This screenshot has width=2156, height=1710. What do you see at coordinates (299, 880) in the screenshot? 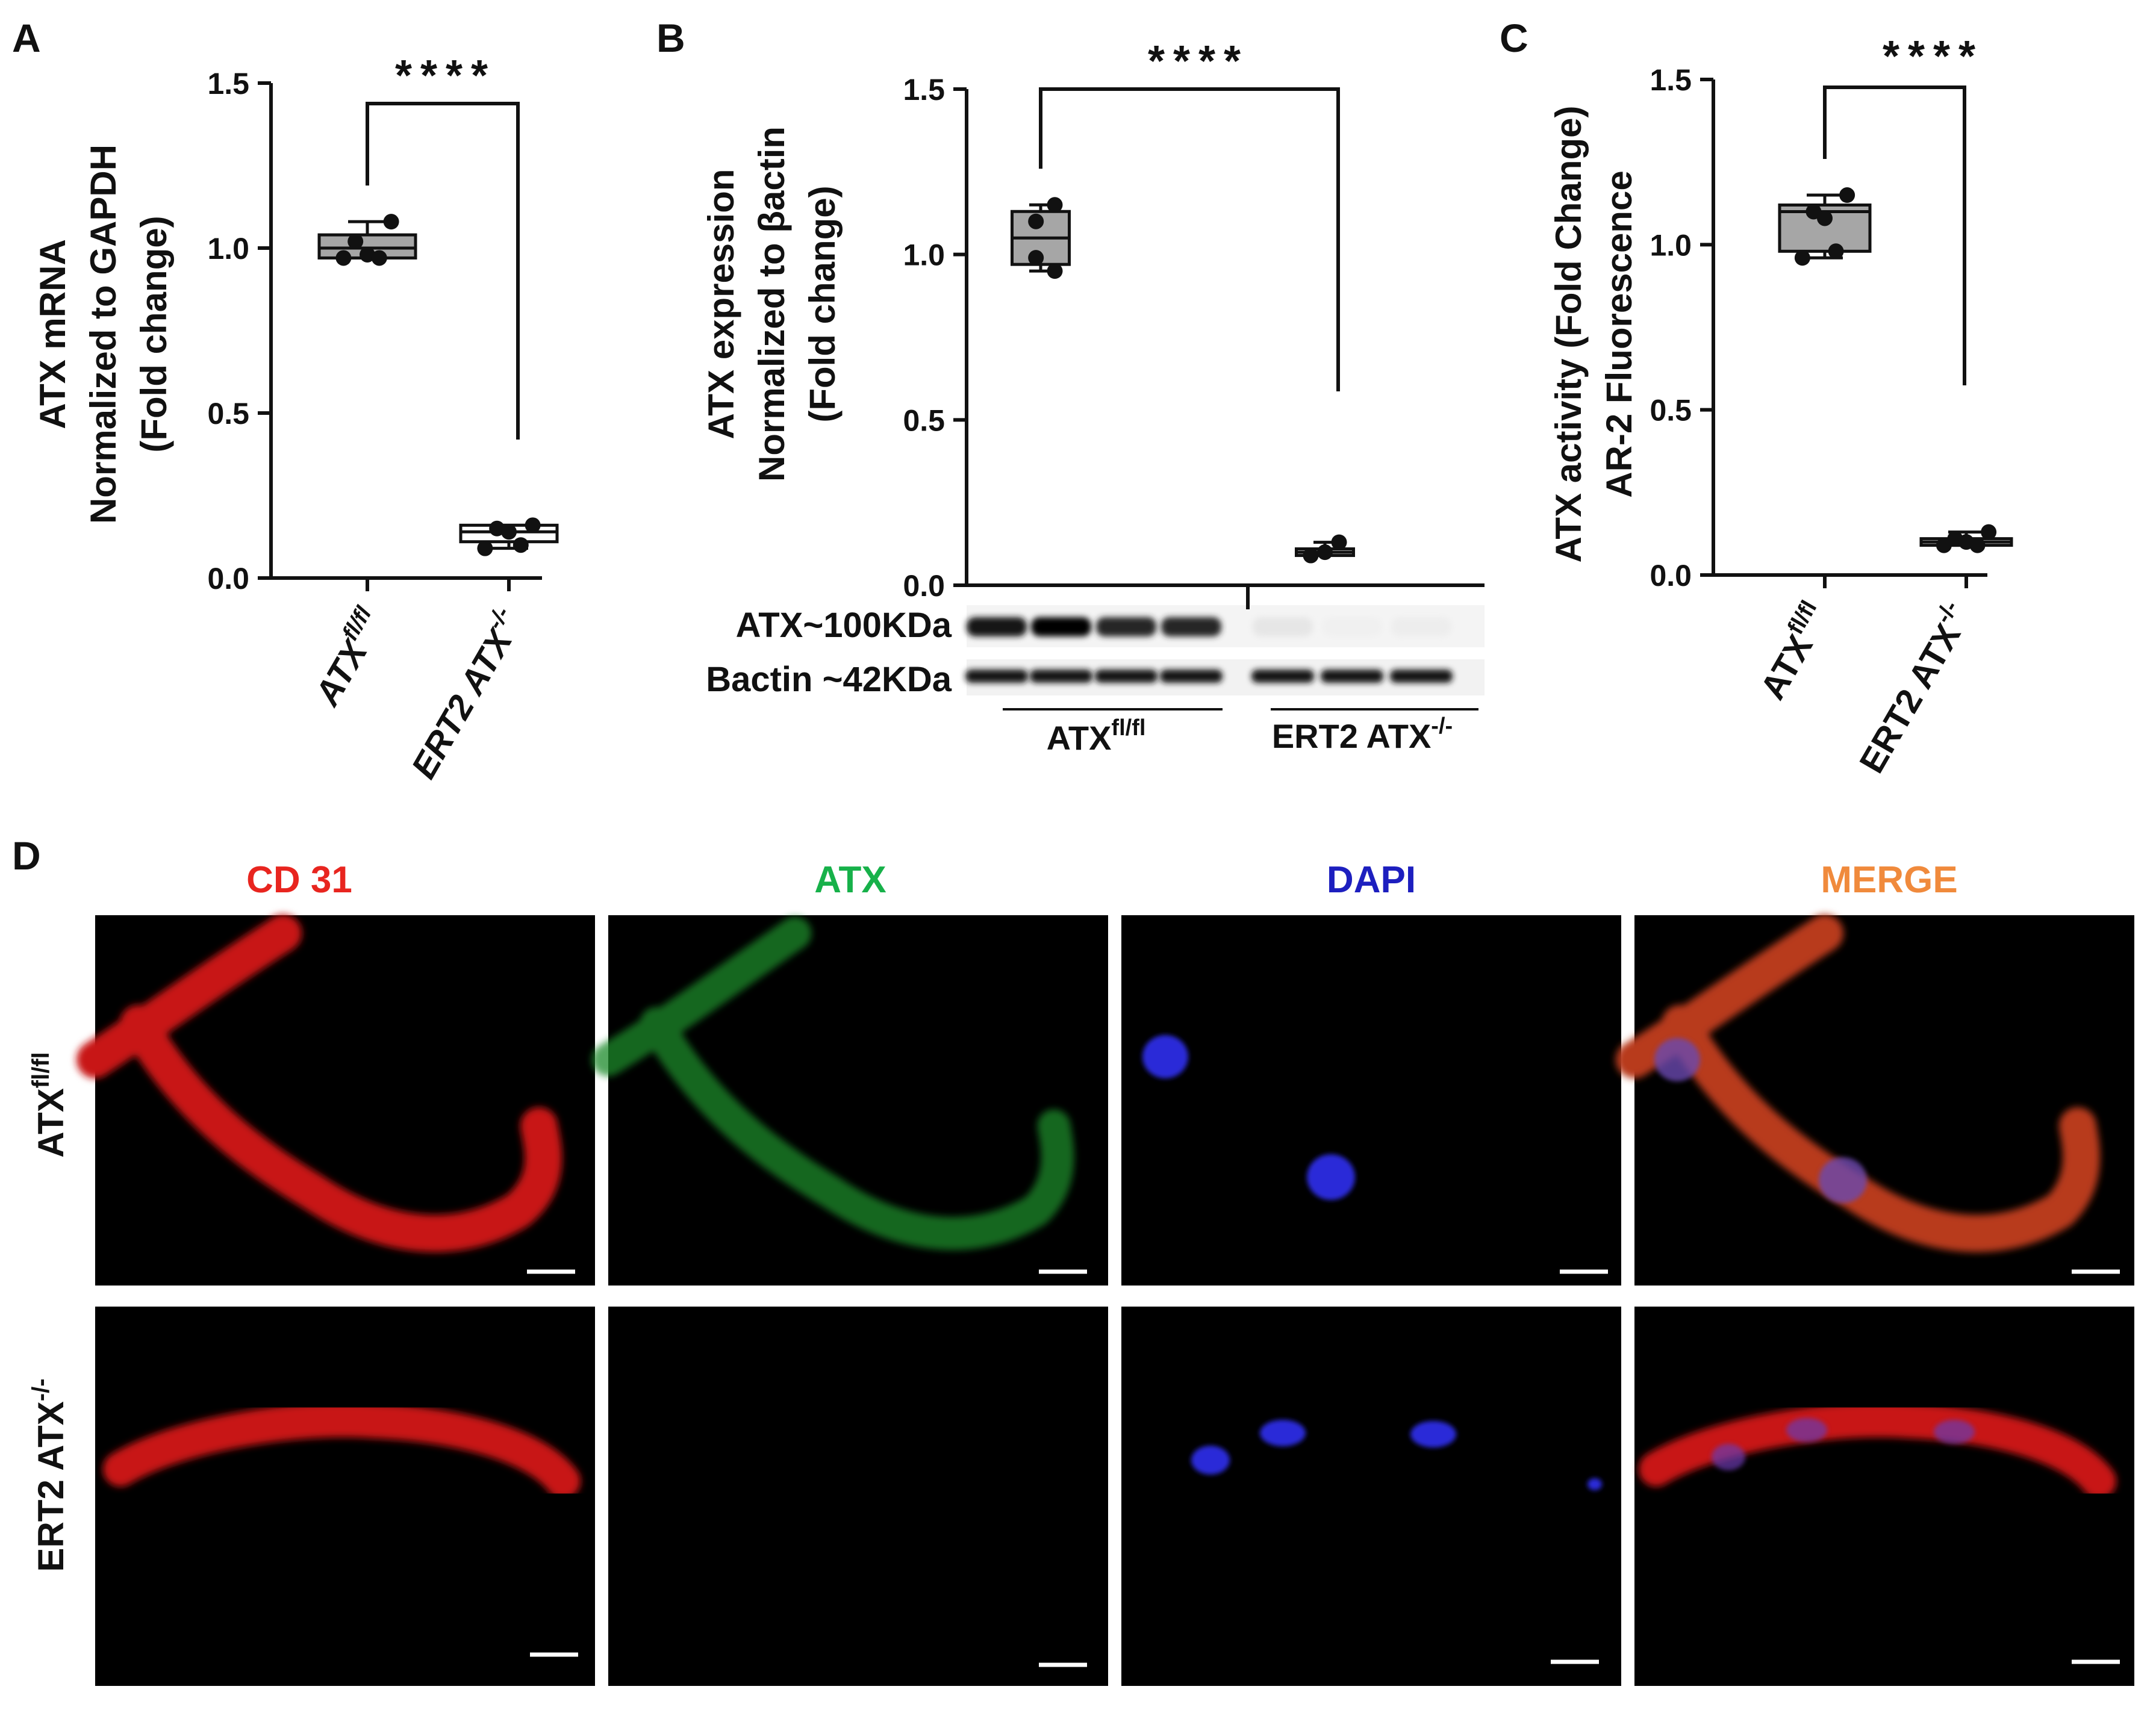
I see `channel-label-cd31: CD 31` at bounding box center [299, 880].